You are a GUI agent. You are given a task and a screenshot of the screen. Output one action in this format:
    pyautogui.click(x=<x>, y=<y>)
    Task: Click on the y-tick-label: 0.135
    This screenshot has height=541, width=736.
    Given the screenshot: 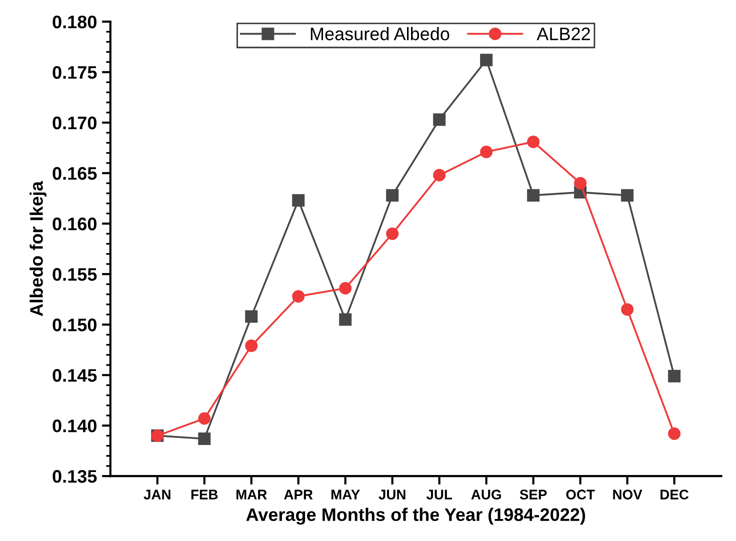 What is the action you would take?
    pyautogui.click(x=74, y=476)
    